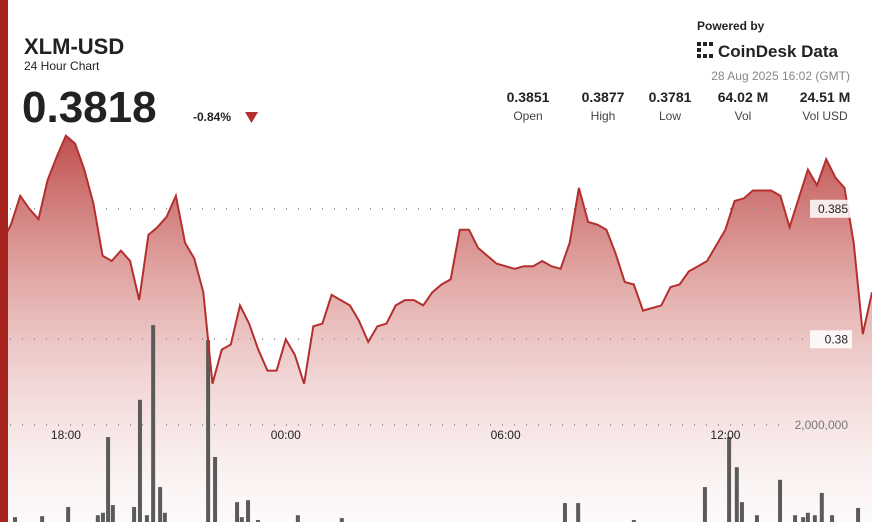 This screenshot has height=522, width=872. What do you see at coordinates (780, 76) in the screenshot?
I see `timestamp: 28 Aug 2025 16:02 (GMT)` at bounding box center [780, 76].